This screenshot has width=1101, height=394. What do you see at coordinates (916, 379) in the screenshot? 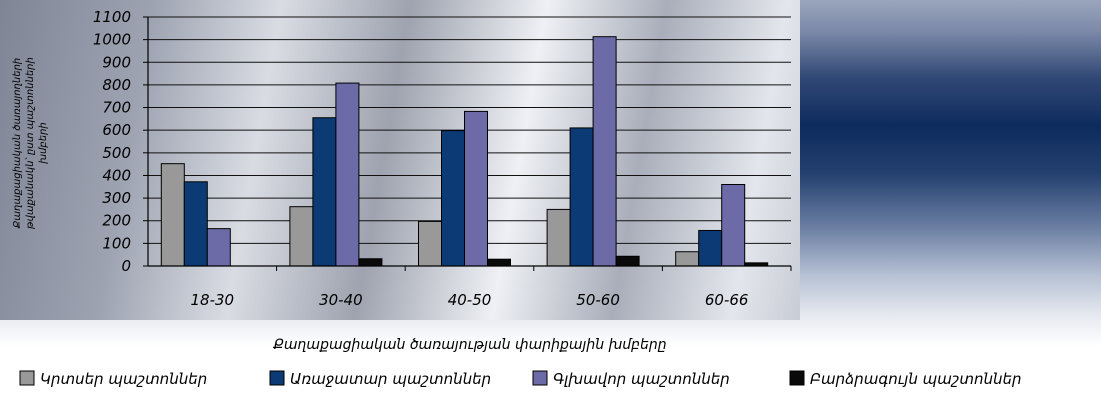
I see `legend-label: Բարձրագույն պաշտոններ` at bounding box center [916, 379].